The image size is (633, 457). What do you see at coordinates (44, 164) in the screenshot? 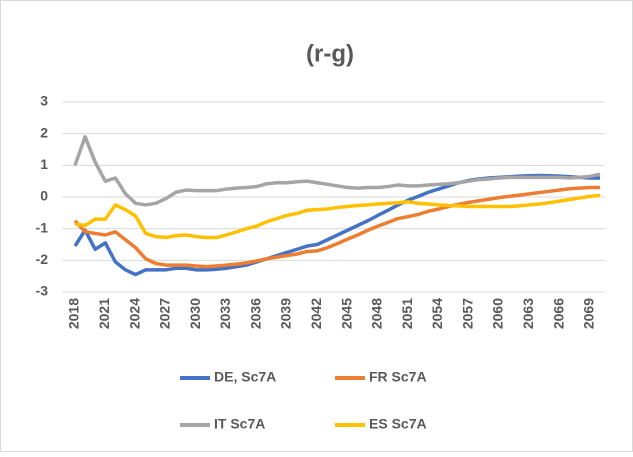
I see `y-tick-label: 1` at bounding box center [44, 164].